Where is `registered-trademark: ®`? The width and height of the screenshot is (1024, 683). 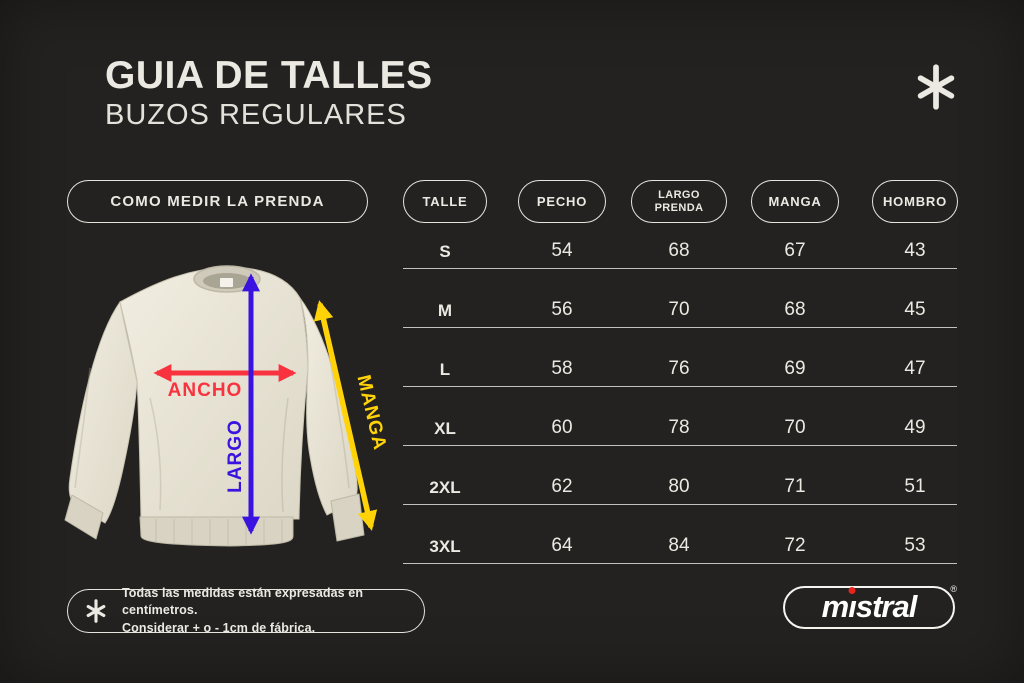
registered-trademark: ® is located at coordinates (953, 589).